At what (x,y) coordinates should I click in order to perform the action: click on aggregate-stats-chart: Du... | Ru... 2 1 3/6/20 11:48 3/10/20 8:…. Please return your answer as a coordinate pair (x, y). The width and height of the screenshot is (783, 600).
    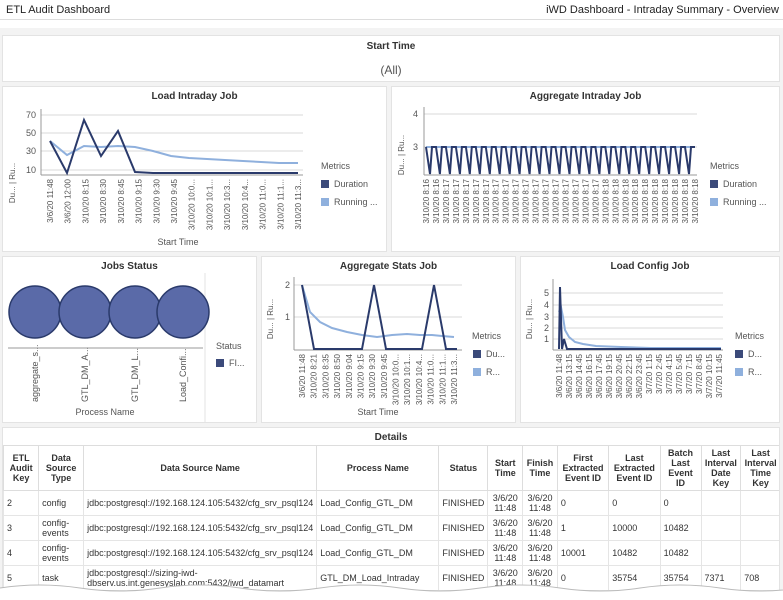
    Looking at the image, I should click on (389, 340).